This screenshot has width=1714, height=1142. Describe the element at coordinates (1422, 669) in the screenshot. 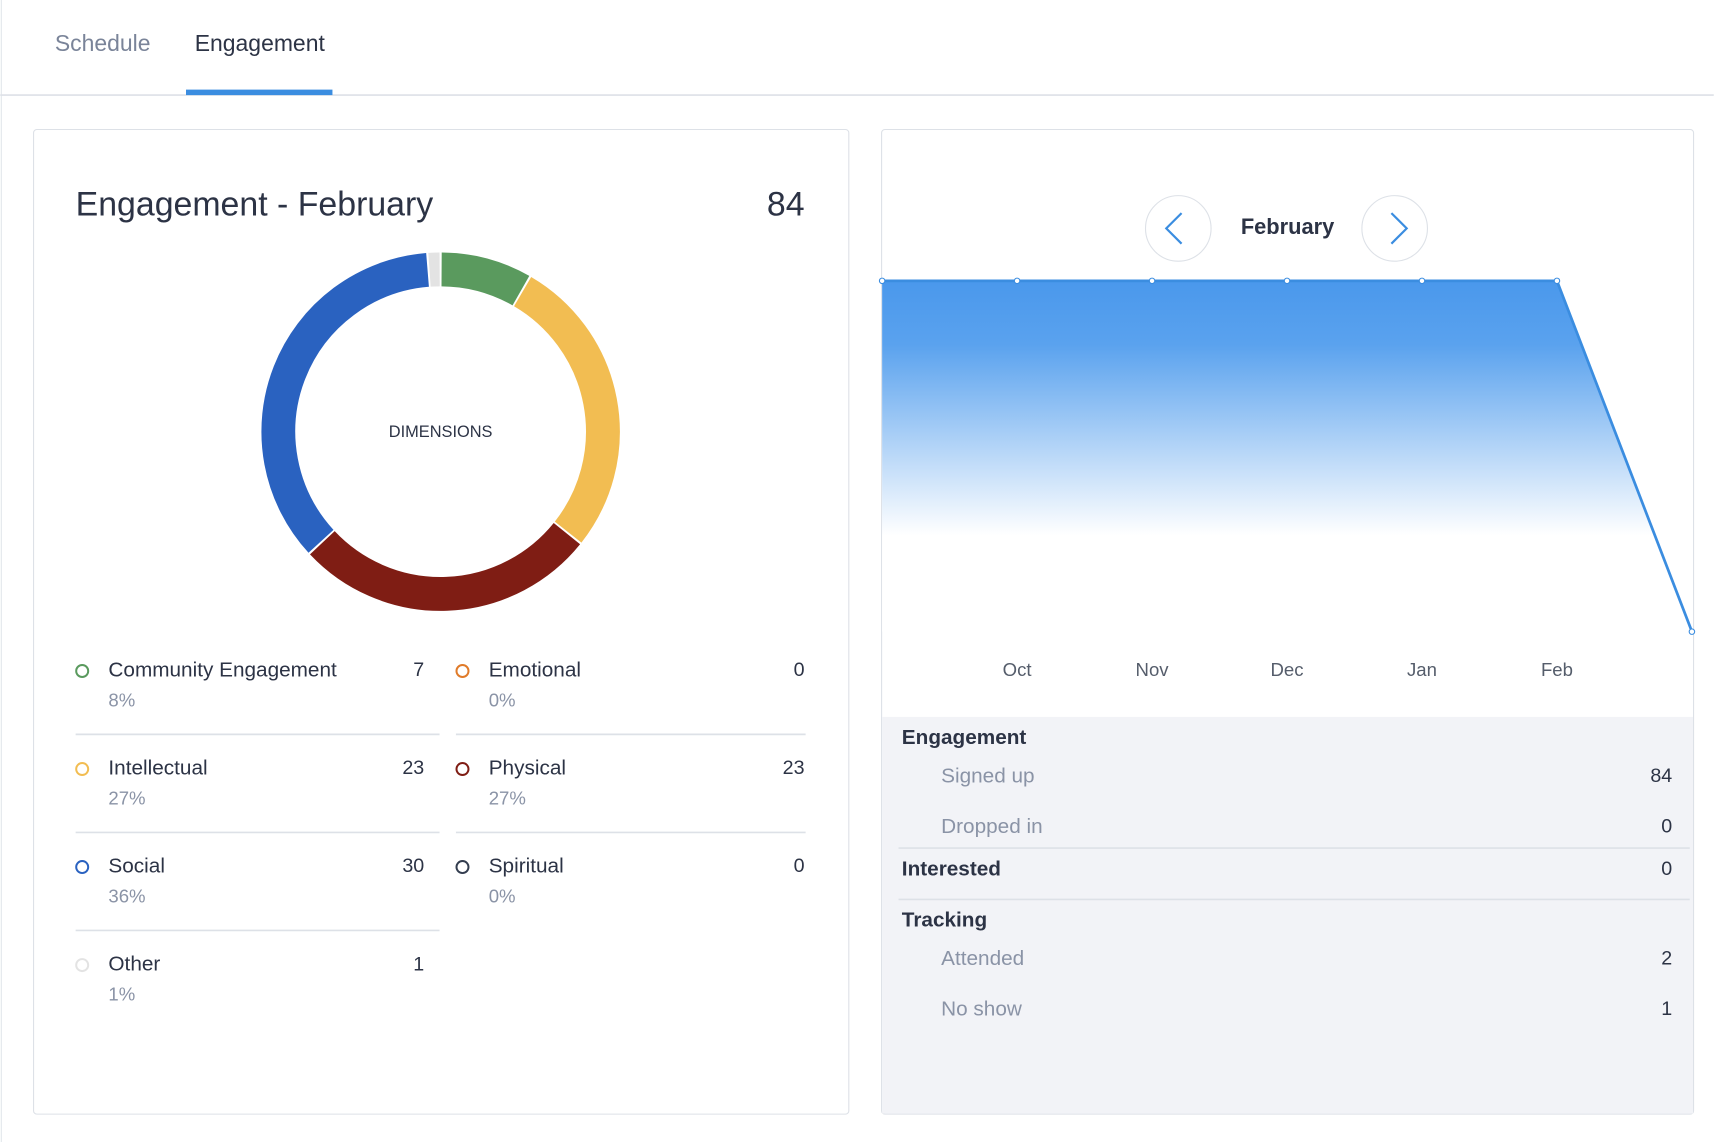

I see `x-tick-label: Jan` at that location.